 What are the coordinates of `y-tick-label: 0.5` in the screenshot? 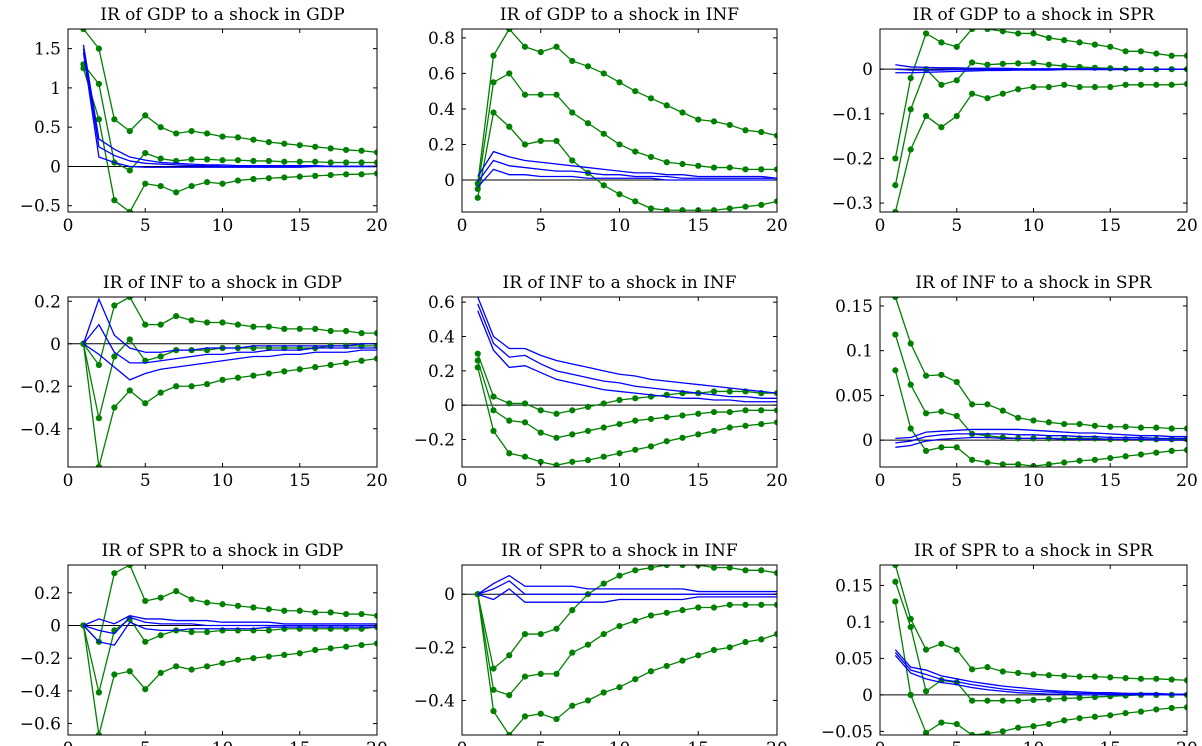 It's located at (47, 128).